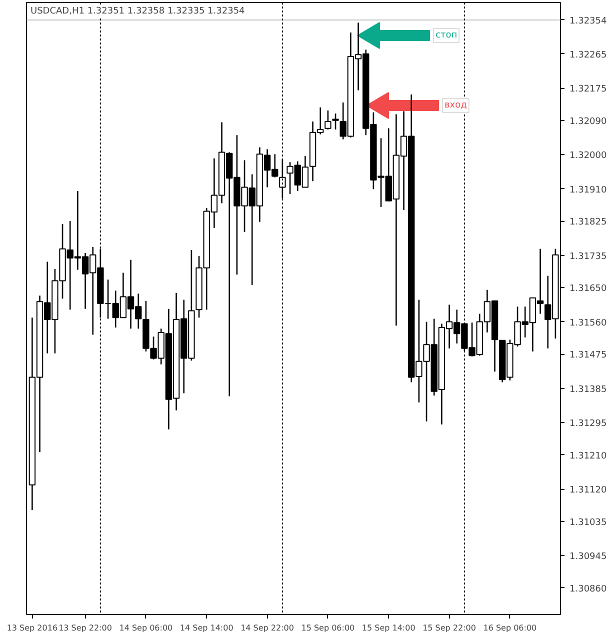  Describe the element at coordinates (207, 628) in the screenshot. I see `x-tick-label: 14 Sep 14:00` at that location.